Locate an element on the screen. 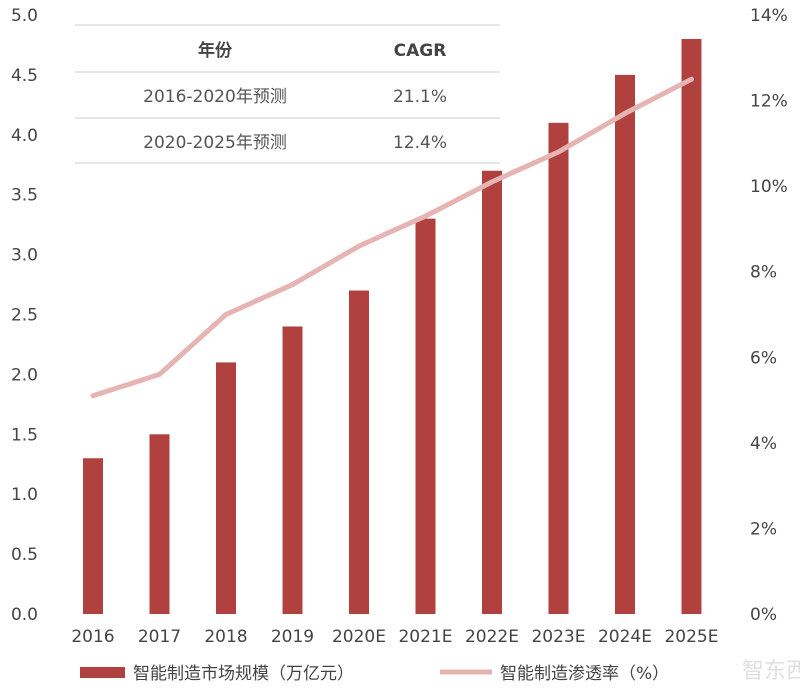 The image size is (800, 694). left-axis-tick-label: 4.5 is located at coordinates (24, 76).